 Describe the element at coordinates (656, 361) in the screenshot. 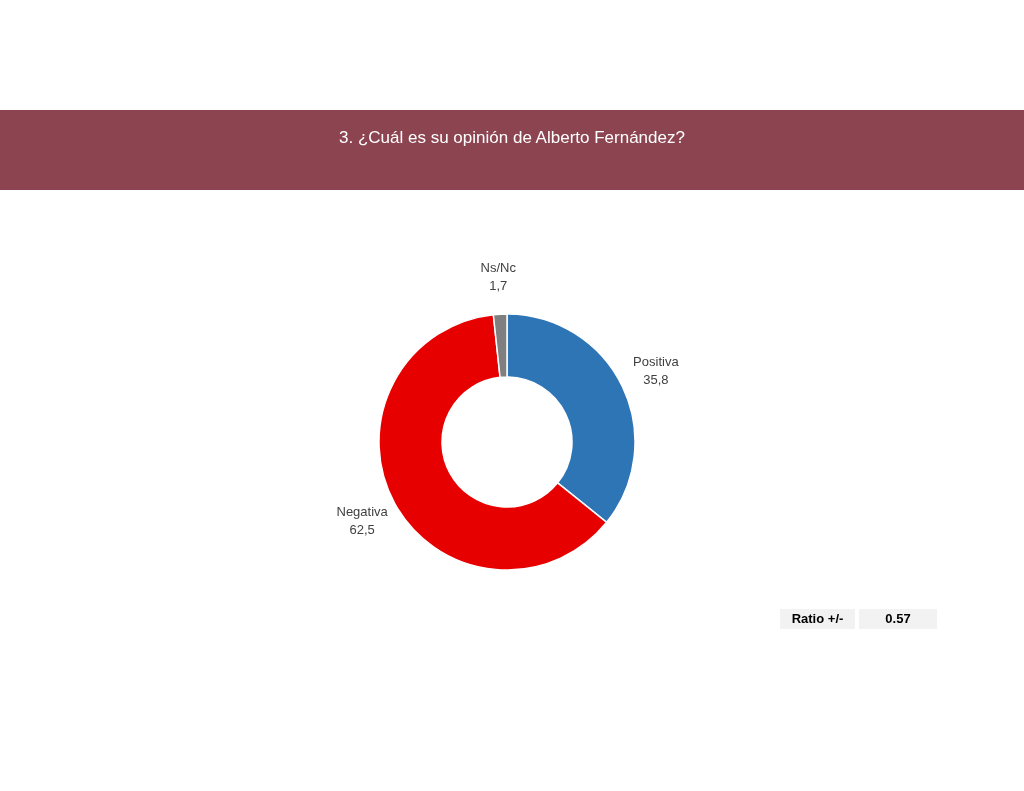

I see `slice-label: Positiva` at that location.